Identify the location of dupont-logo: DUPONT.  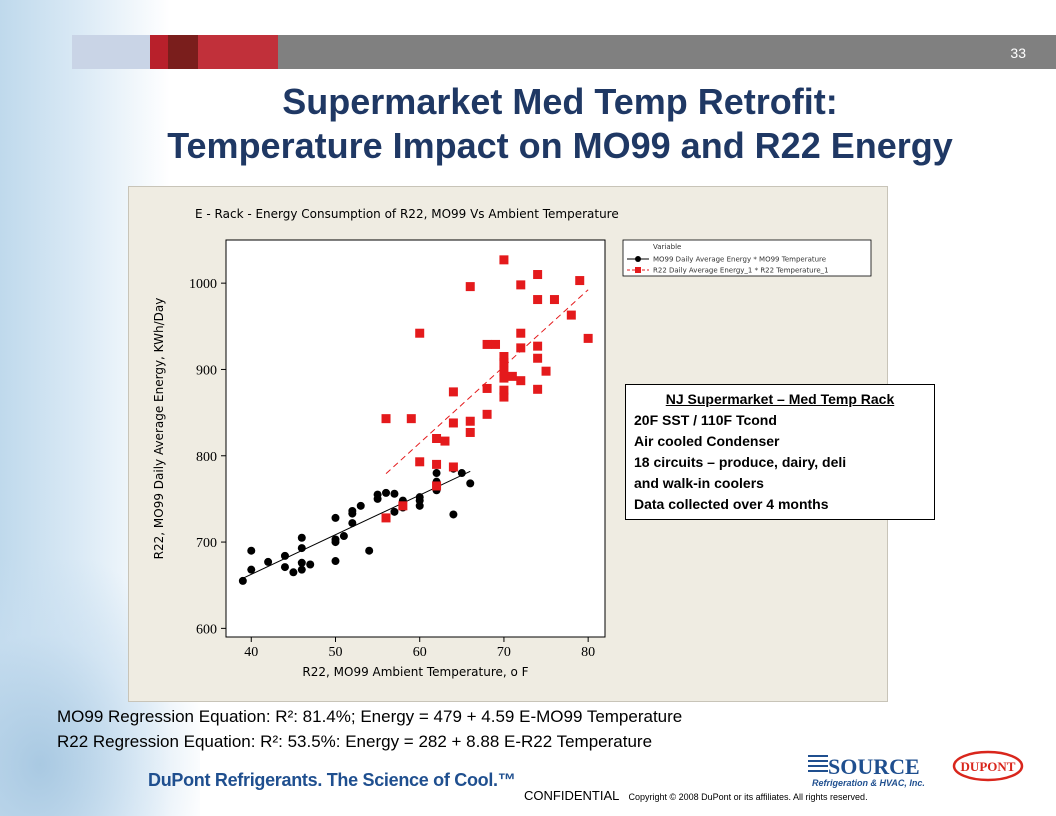
(988, 766).